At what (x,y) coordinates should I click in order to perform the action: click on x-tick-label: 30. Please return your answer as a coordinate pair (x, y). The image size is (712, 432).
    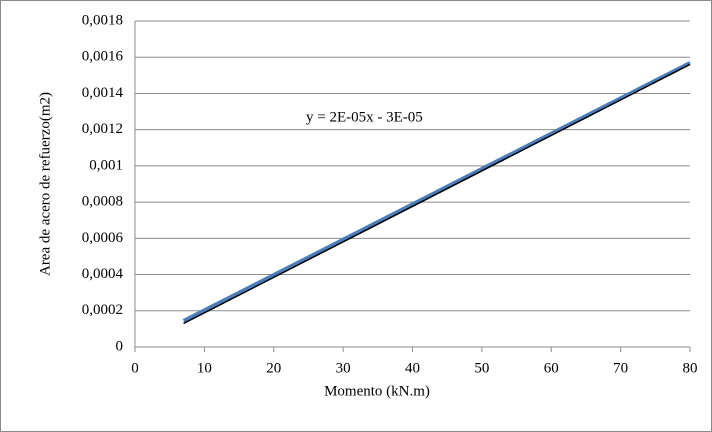
    Looking at the image, I should click on (343, 368).